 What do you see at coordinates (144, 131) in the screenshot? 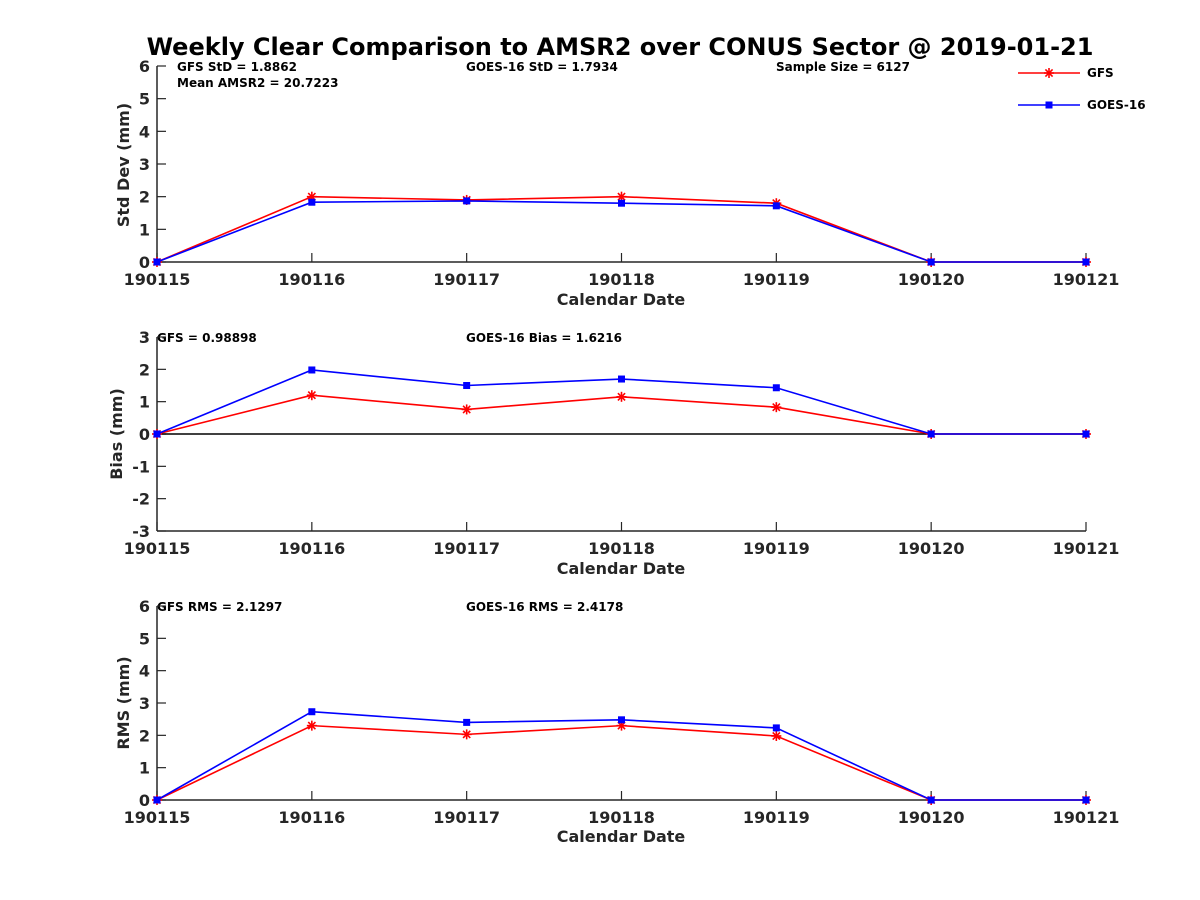
I see `stddev-ytick-label: 4` at bounding box center [144, 131].